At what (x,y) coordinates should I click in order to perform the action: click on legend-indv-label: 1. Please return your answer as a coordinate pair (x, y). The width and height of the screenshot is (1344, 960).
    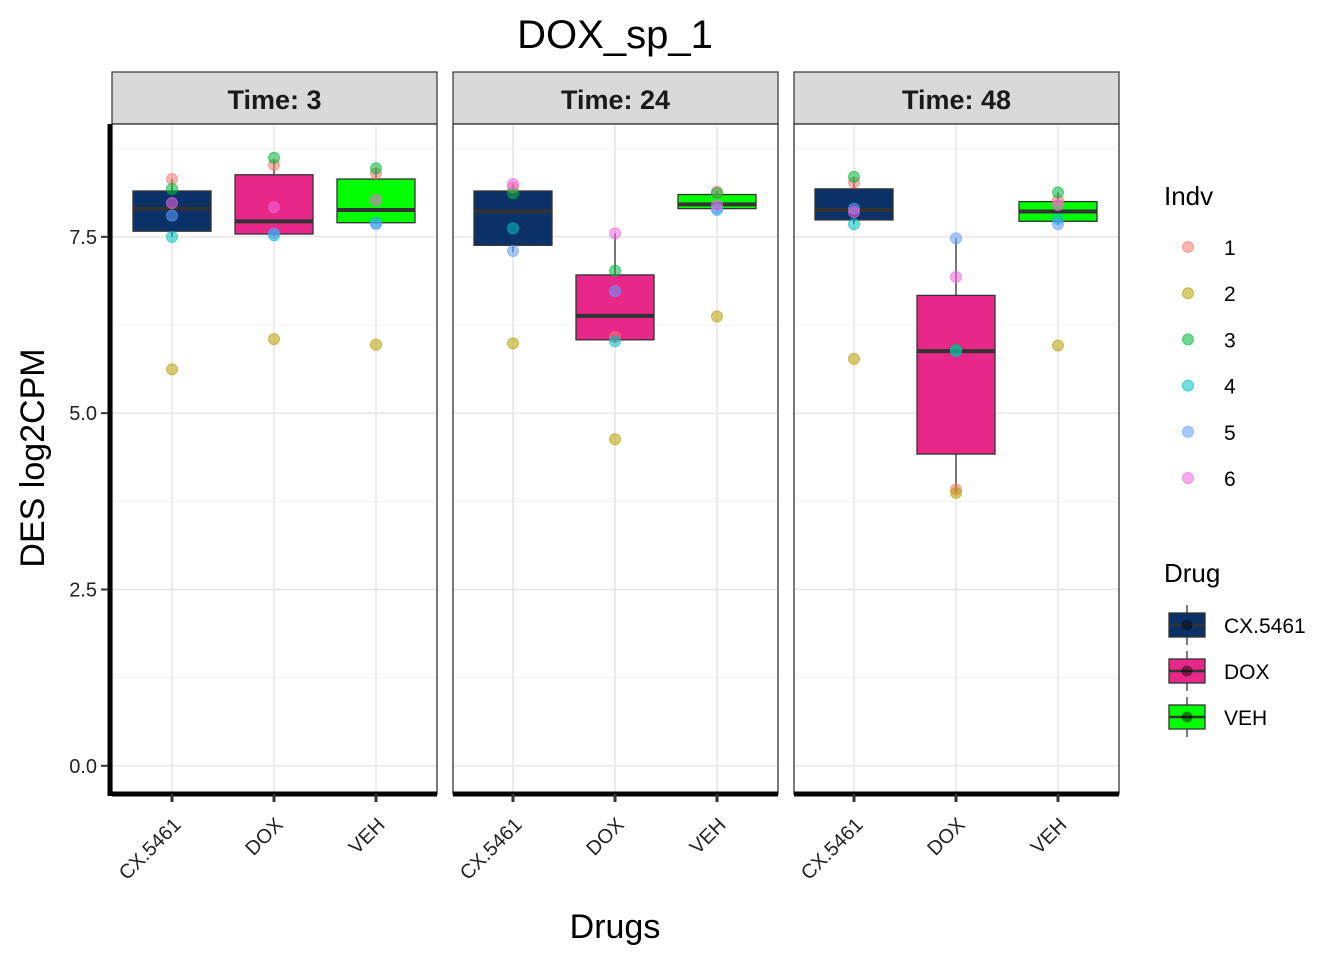
    Looking at the image, I should click on (1230, 248).